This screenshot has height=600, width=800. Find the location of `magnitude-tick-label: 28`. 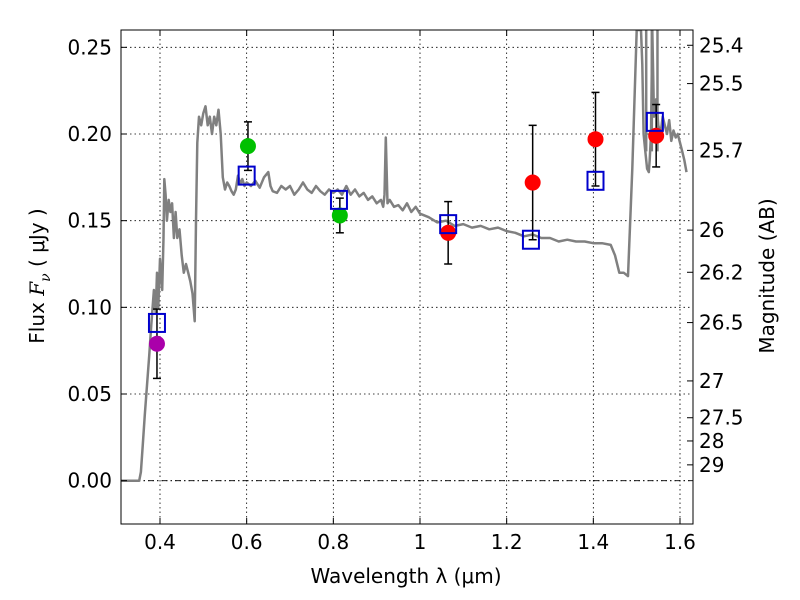

magnitude-tick-label: 28 is located at coordinates (711, 441).